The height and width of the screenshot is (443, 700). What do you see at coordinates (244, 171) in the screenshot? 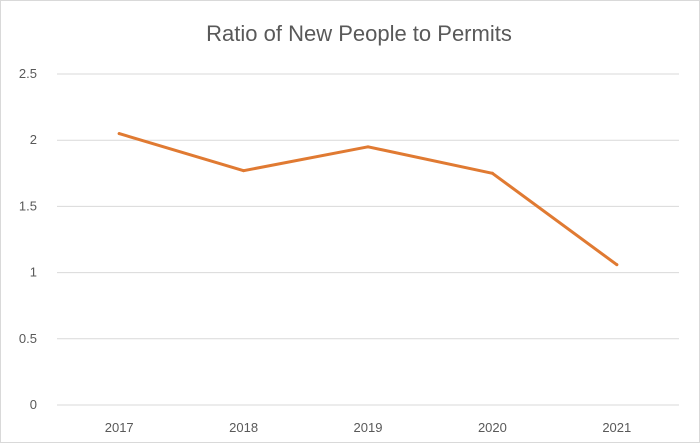
I see `data-point-2018` at bounding box center [244, 171].